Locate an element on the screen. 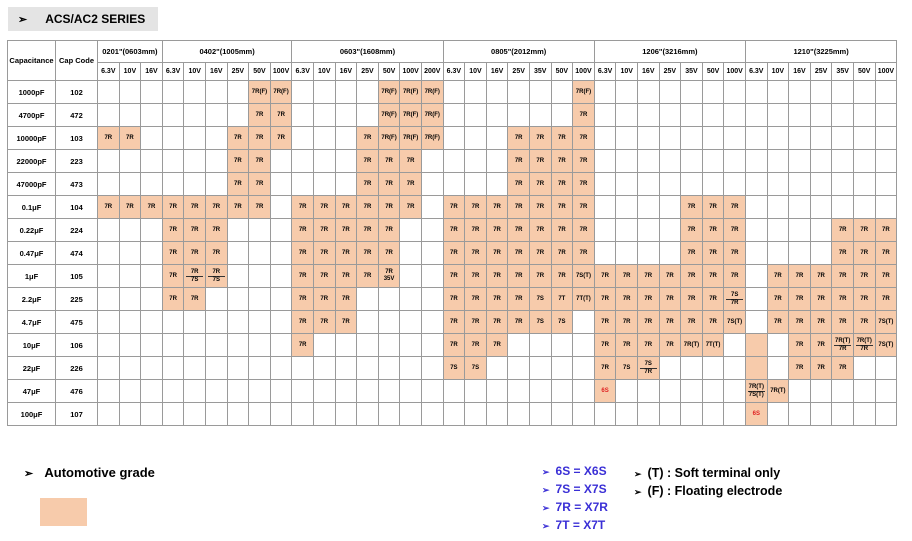 The width and height of the screenshot is (912, 541). spec-cell: 7R(F) is located at coordinates (281, 92).